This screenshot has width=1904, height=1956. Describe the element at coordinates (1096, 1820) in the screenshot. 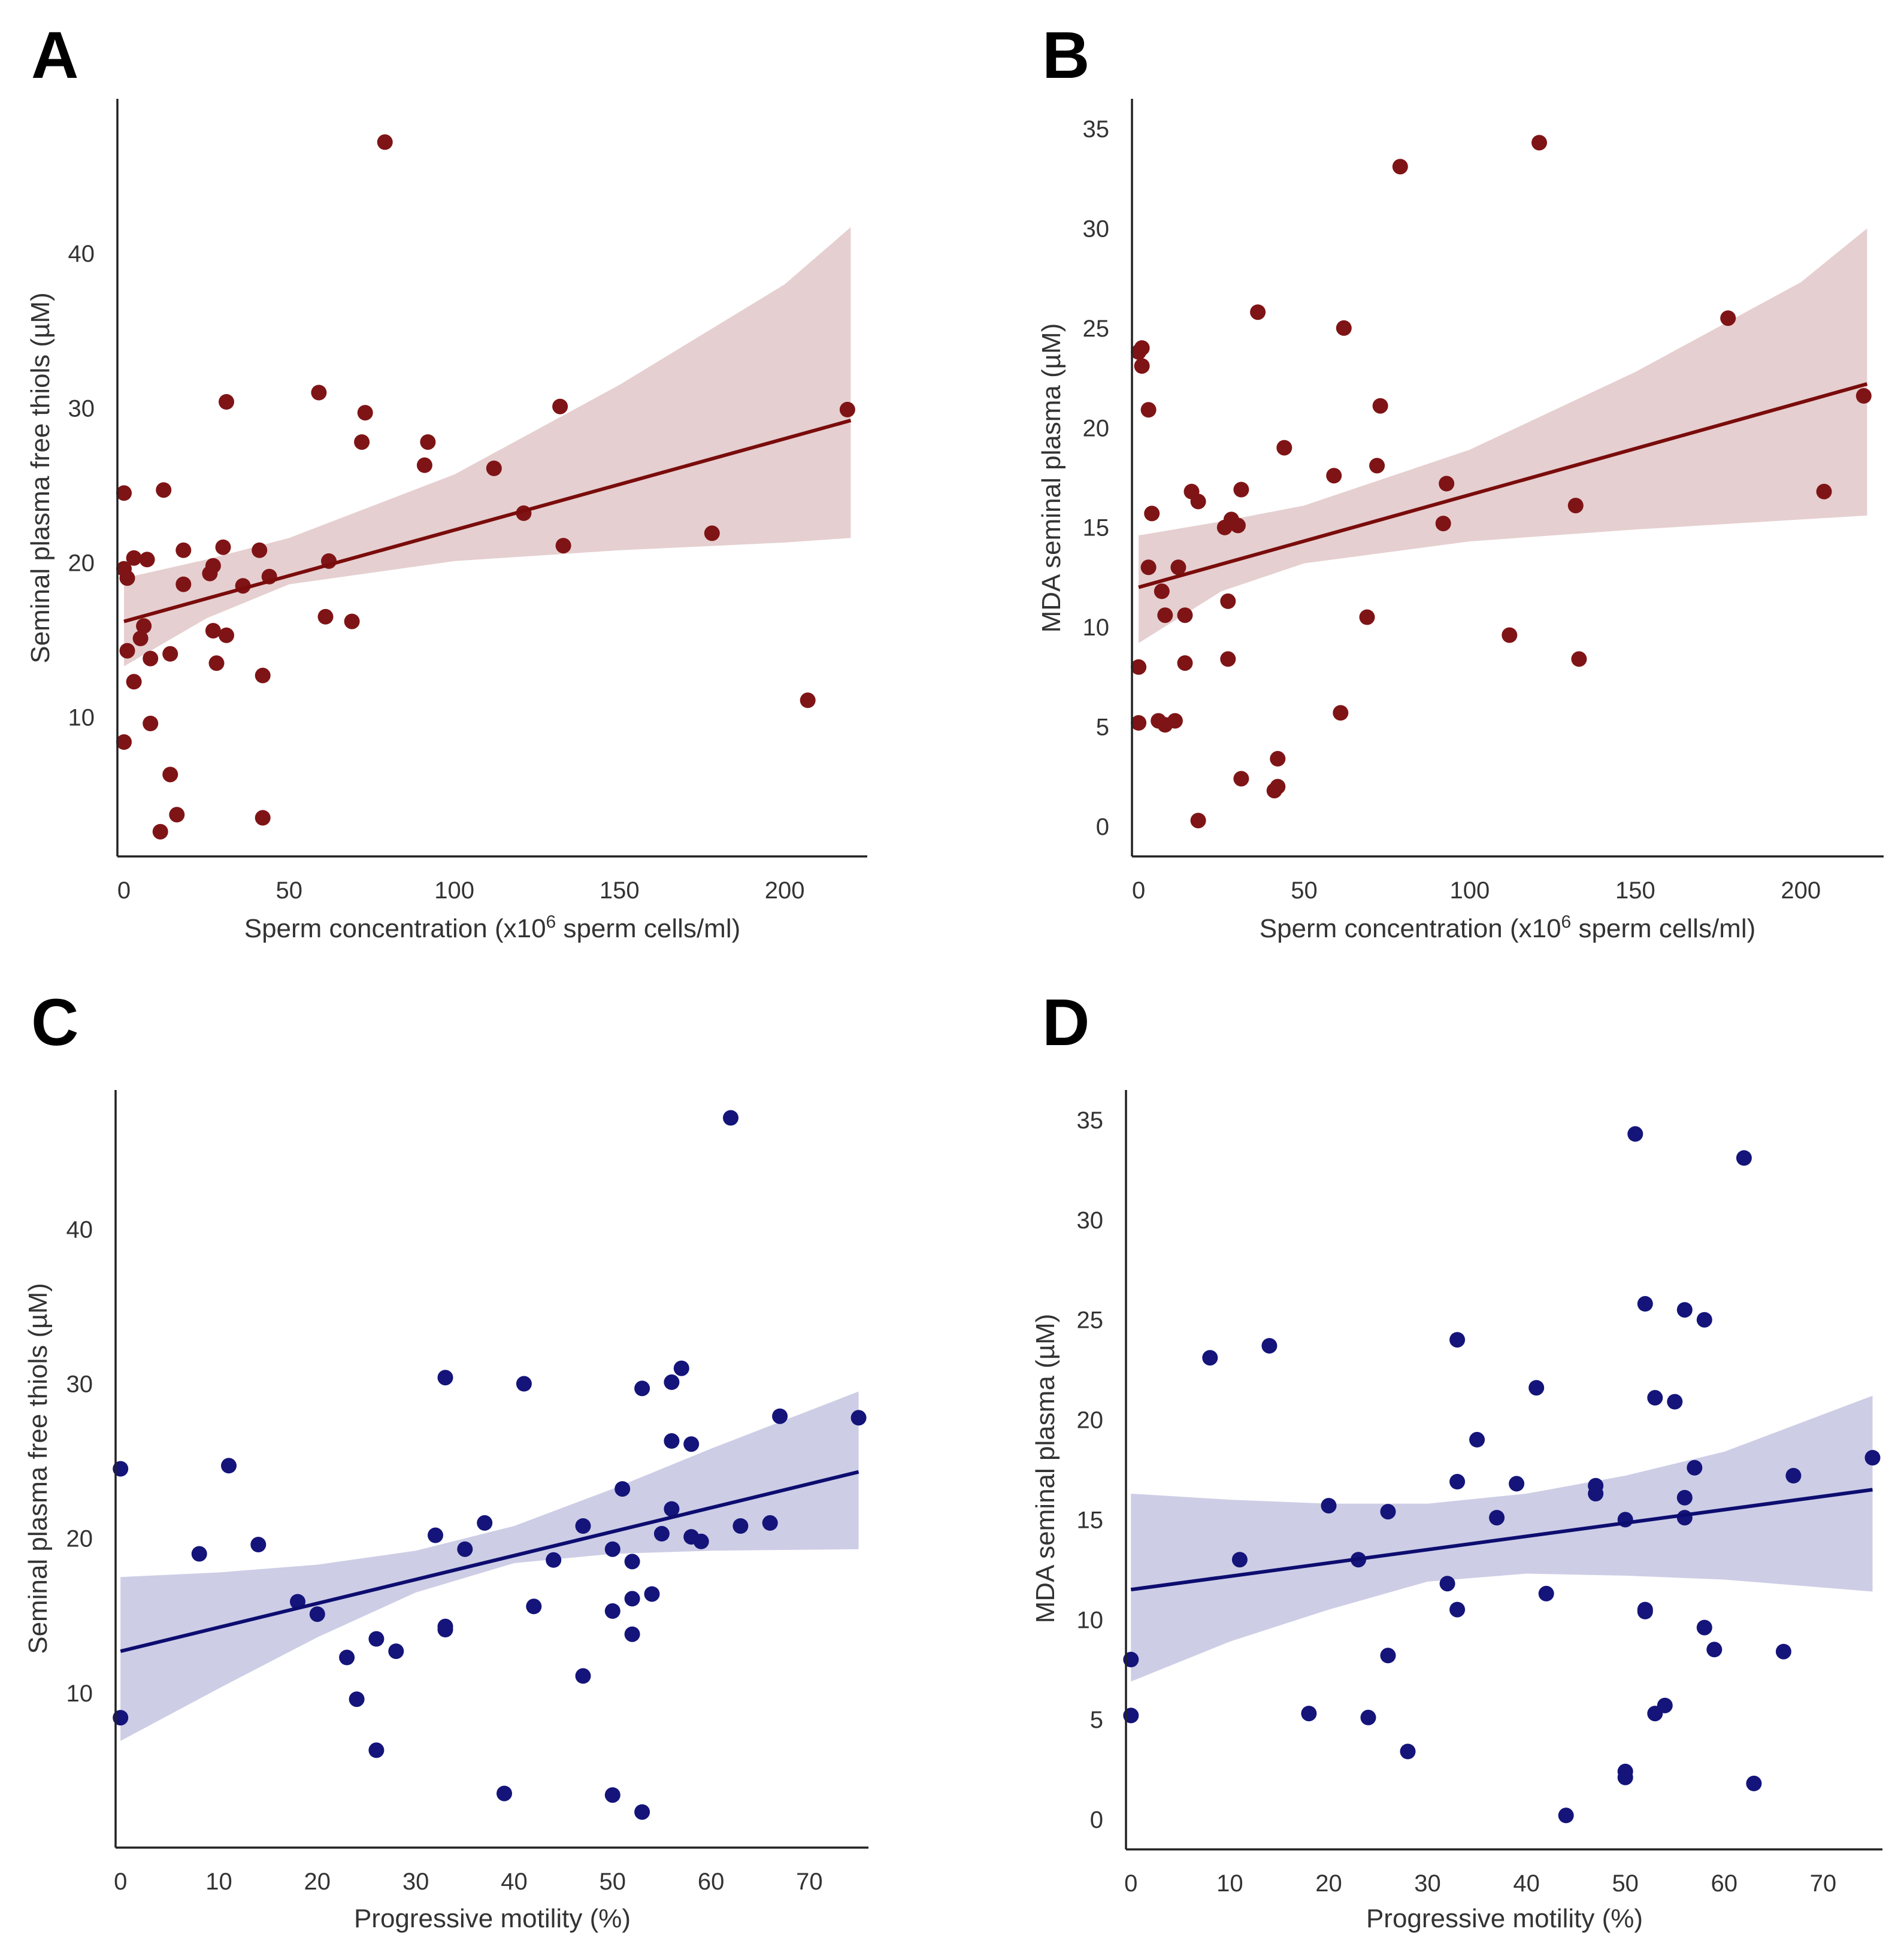

I see `panel-d-y-tick-label: 0` at that location.